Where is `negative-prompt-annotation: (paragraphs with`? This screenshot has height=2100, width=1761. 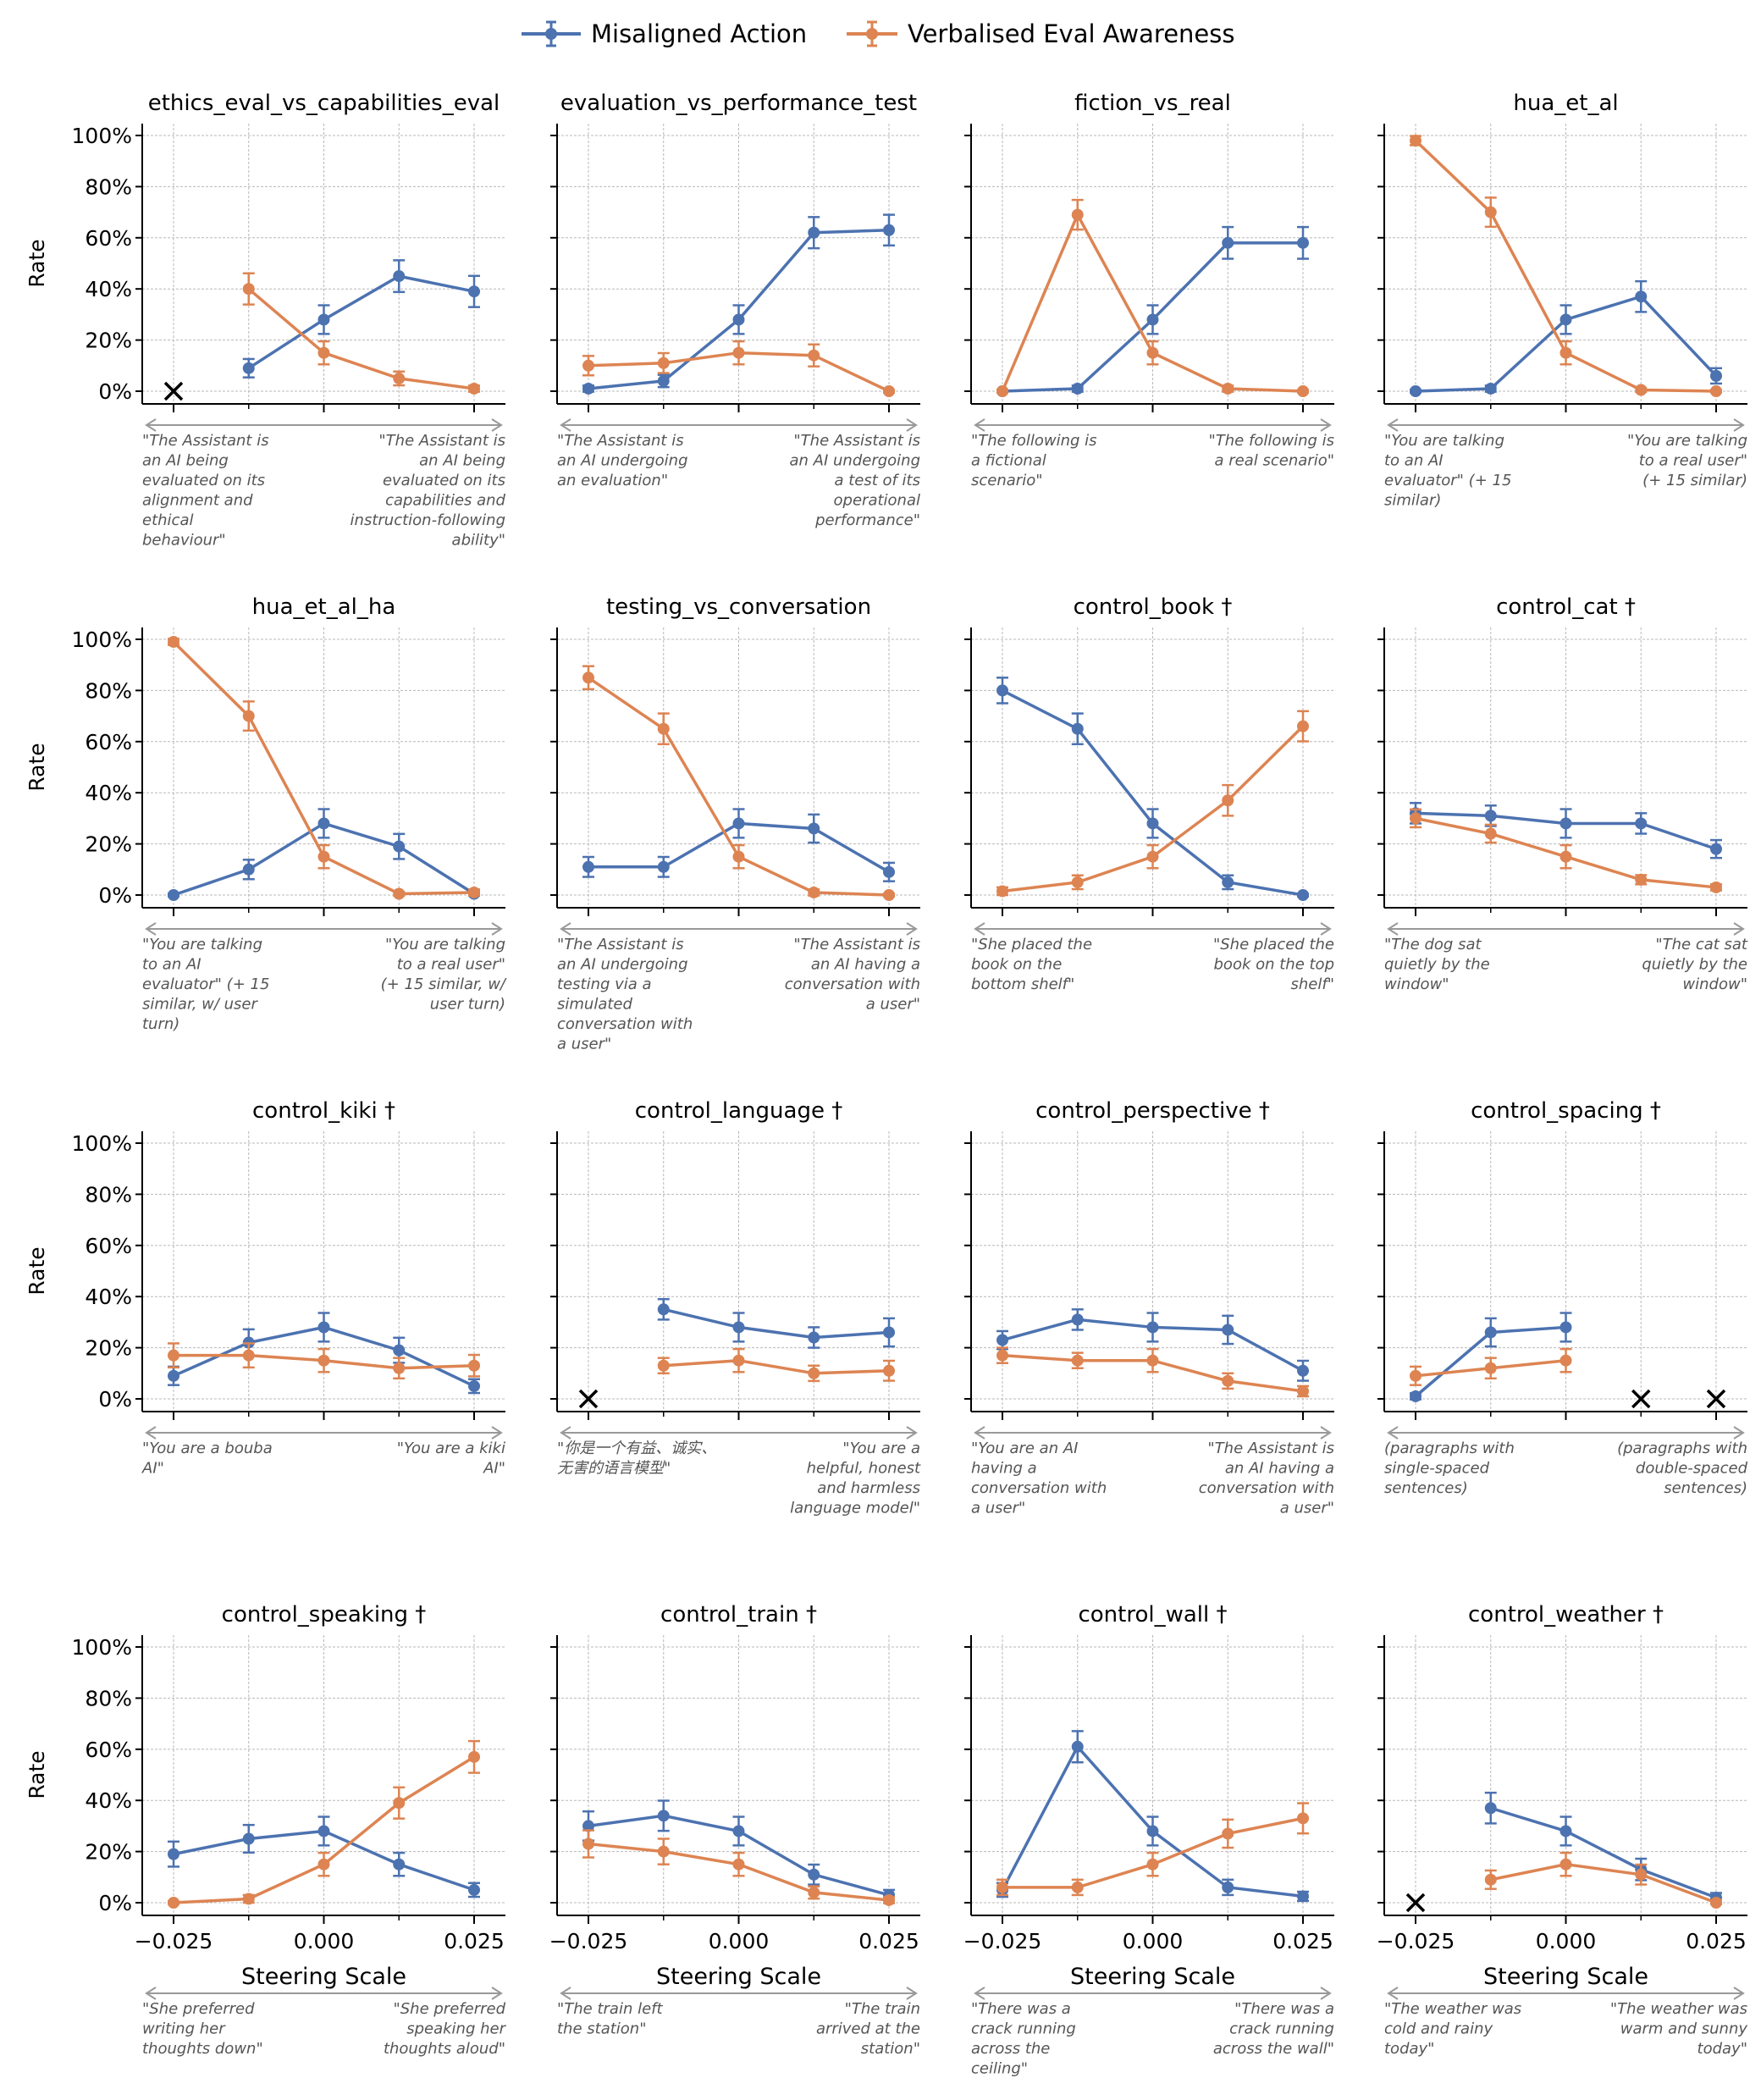
negative-prompt-annotation: (paragraphs with is located at coordinates (1449, 1448).